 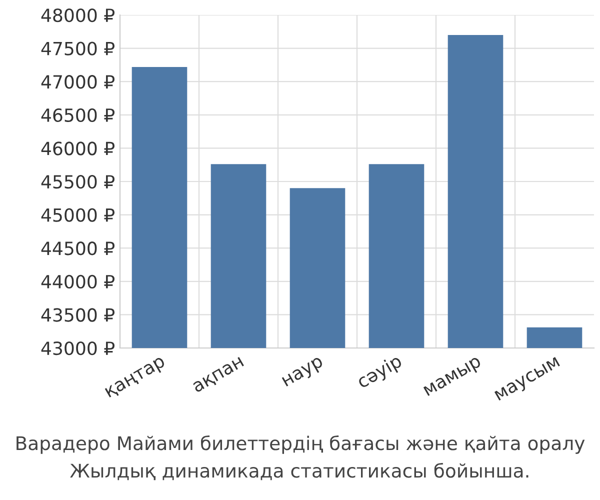 What do you see at coordinates (78, 181) in the screenshot?
I see `y-tick-label: 45500 ₽` at bounding box center [78, 181].